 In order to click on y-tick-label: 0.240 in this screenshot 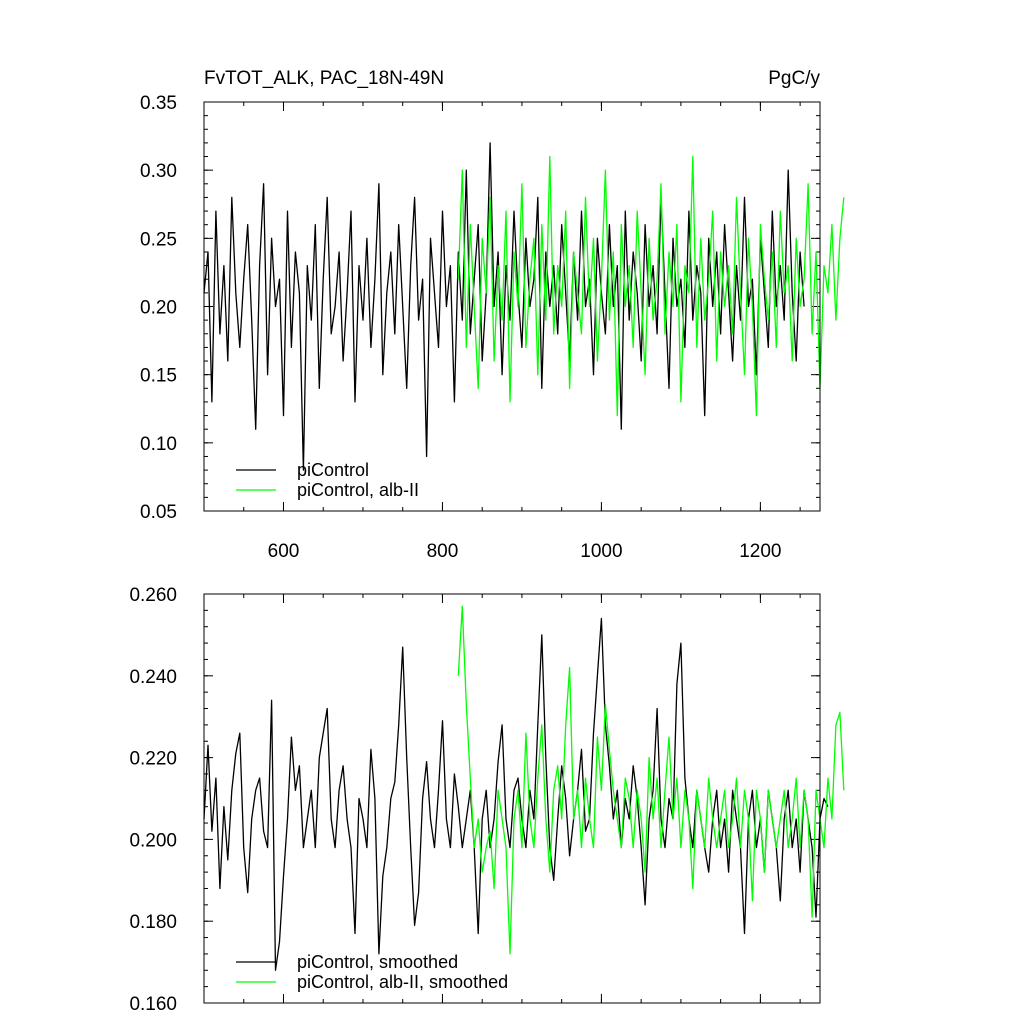, I will do `click(153, 677)`.